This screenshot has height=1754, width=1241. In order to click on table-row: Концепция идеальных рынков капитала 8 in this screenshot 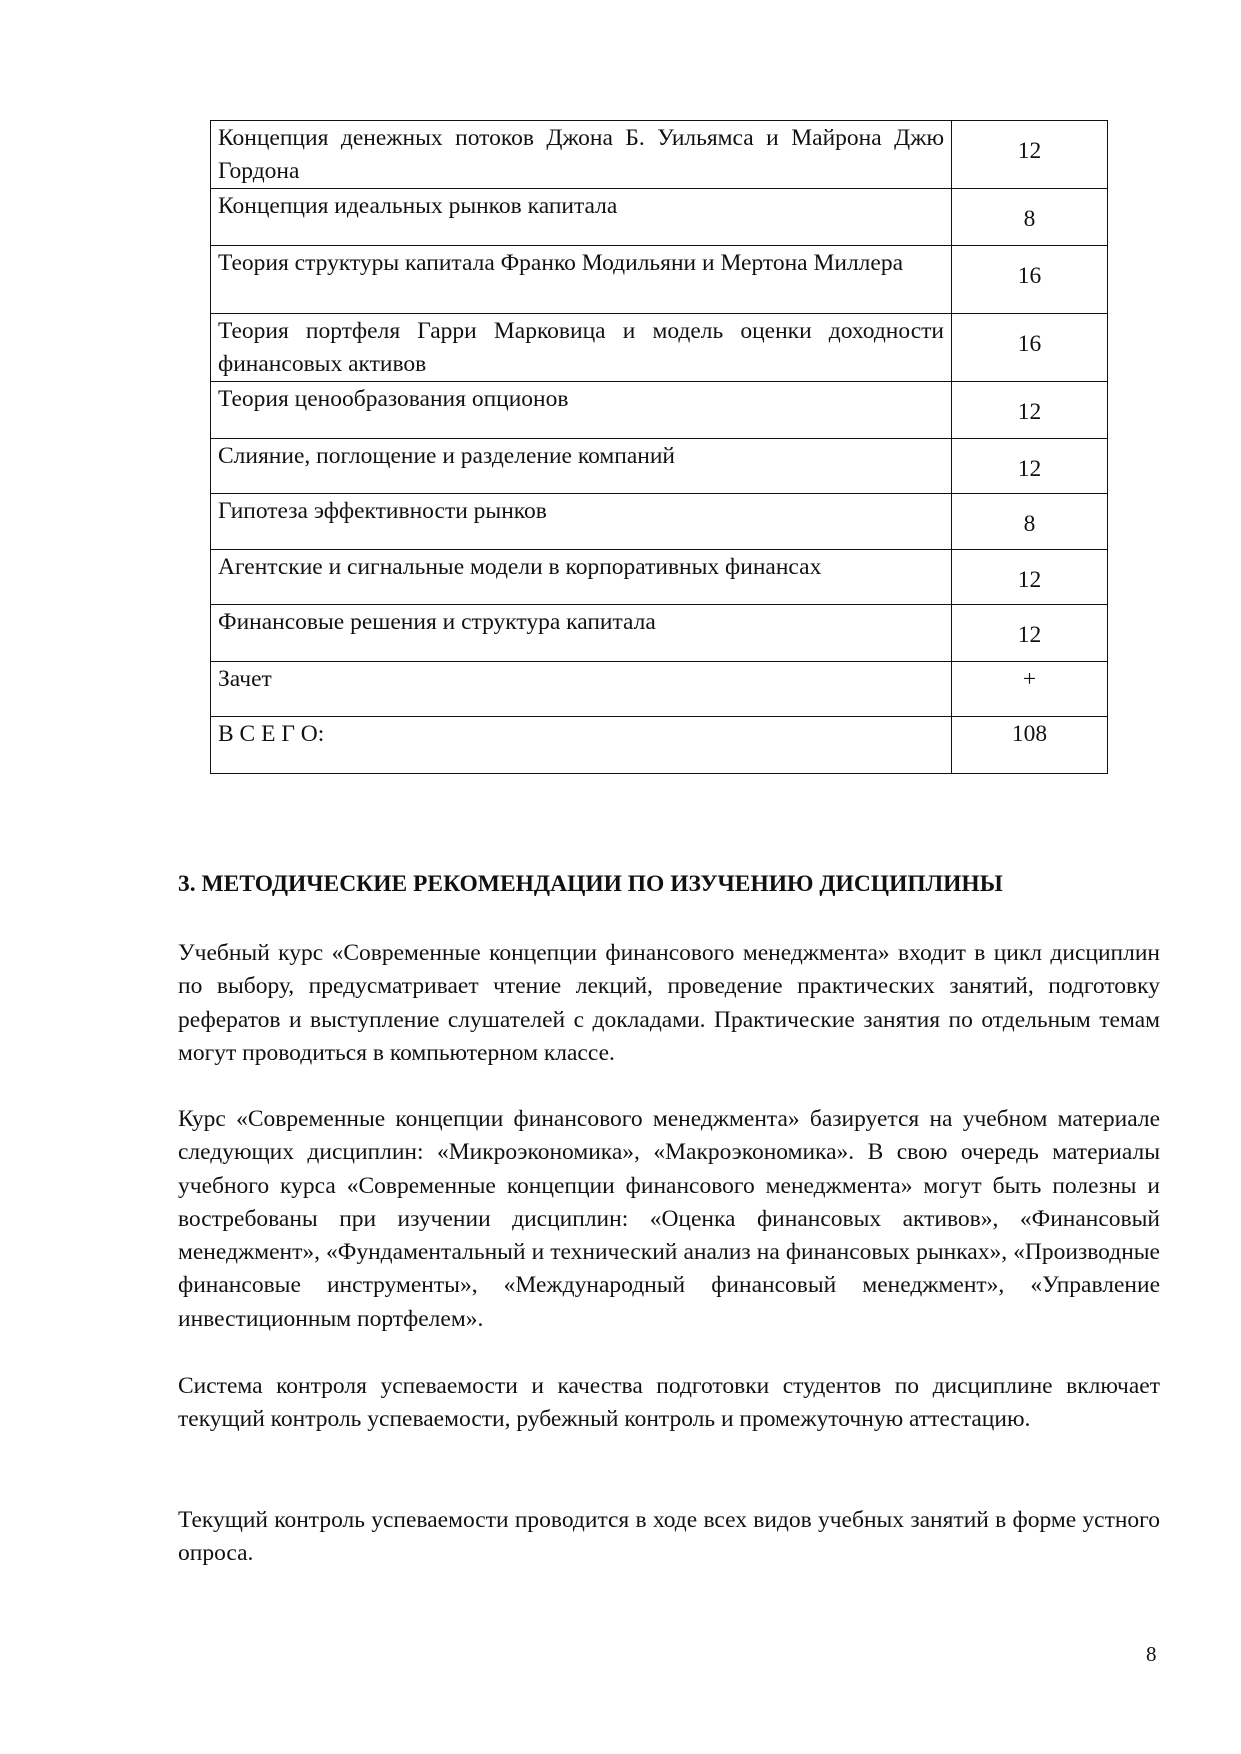, I will do `click(659, 217)`.